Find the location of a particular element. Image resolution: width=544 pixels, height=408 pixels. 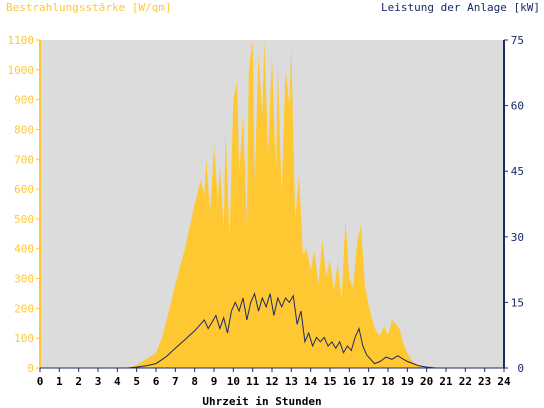

x-tick-label: 6 is located at coordinates (156, 381).